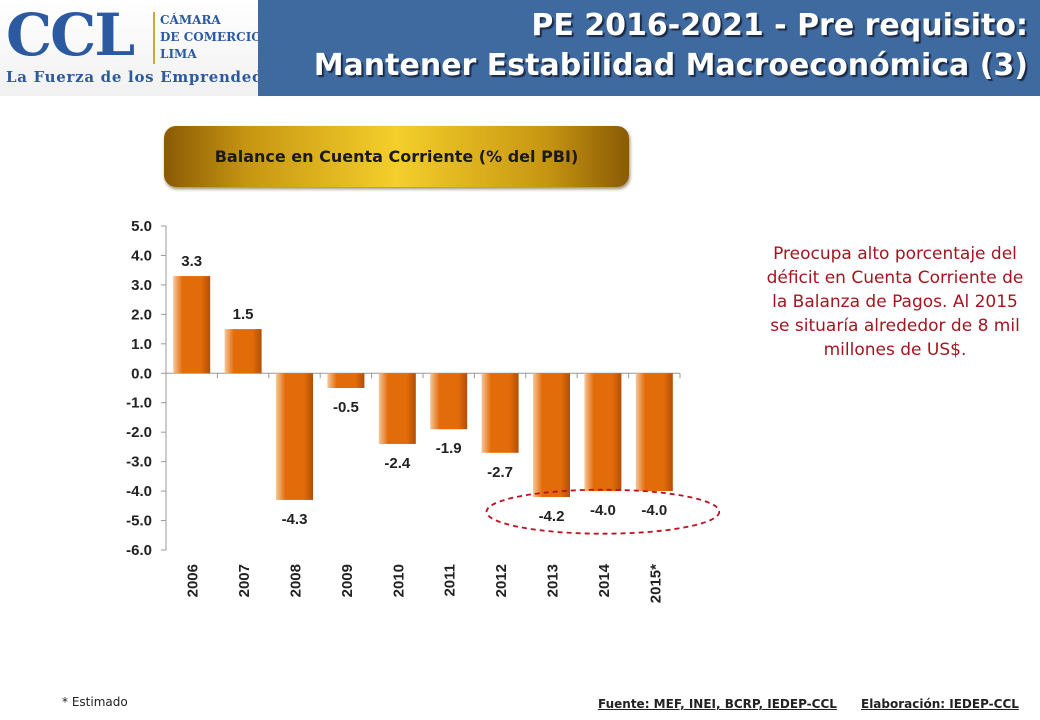  What do you see at coordinates (398, 580) in the screenshot?
I see `x-tick-label-2010: 2010` at bounding box center [398, 580].